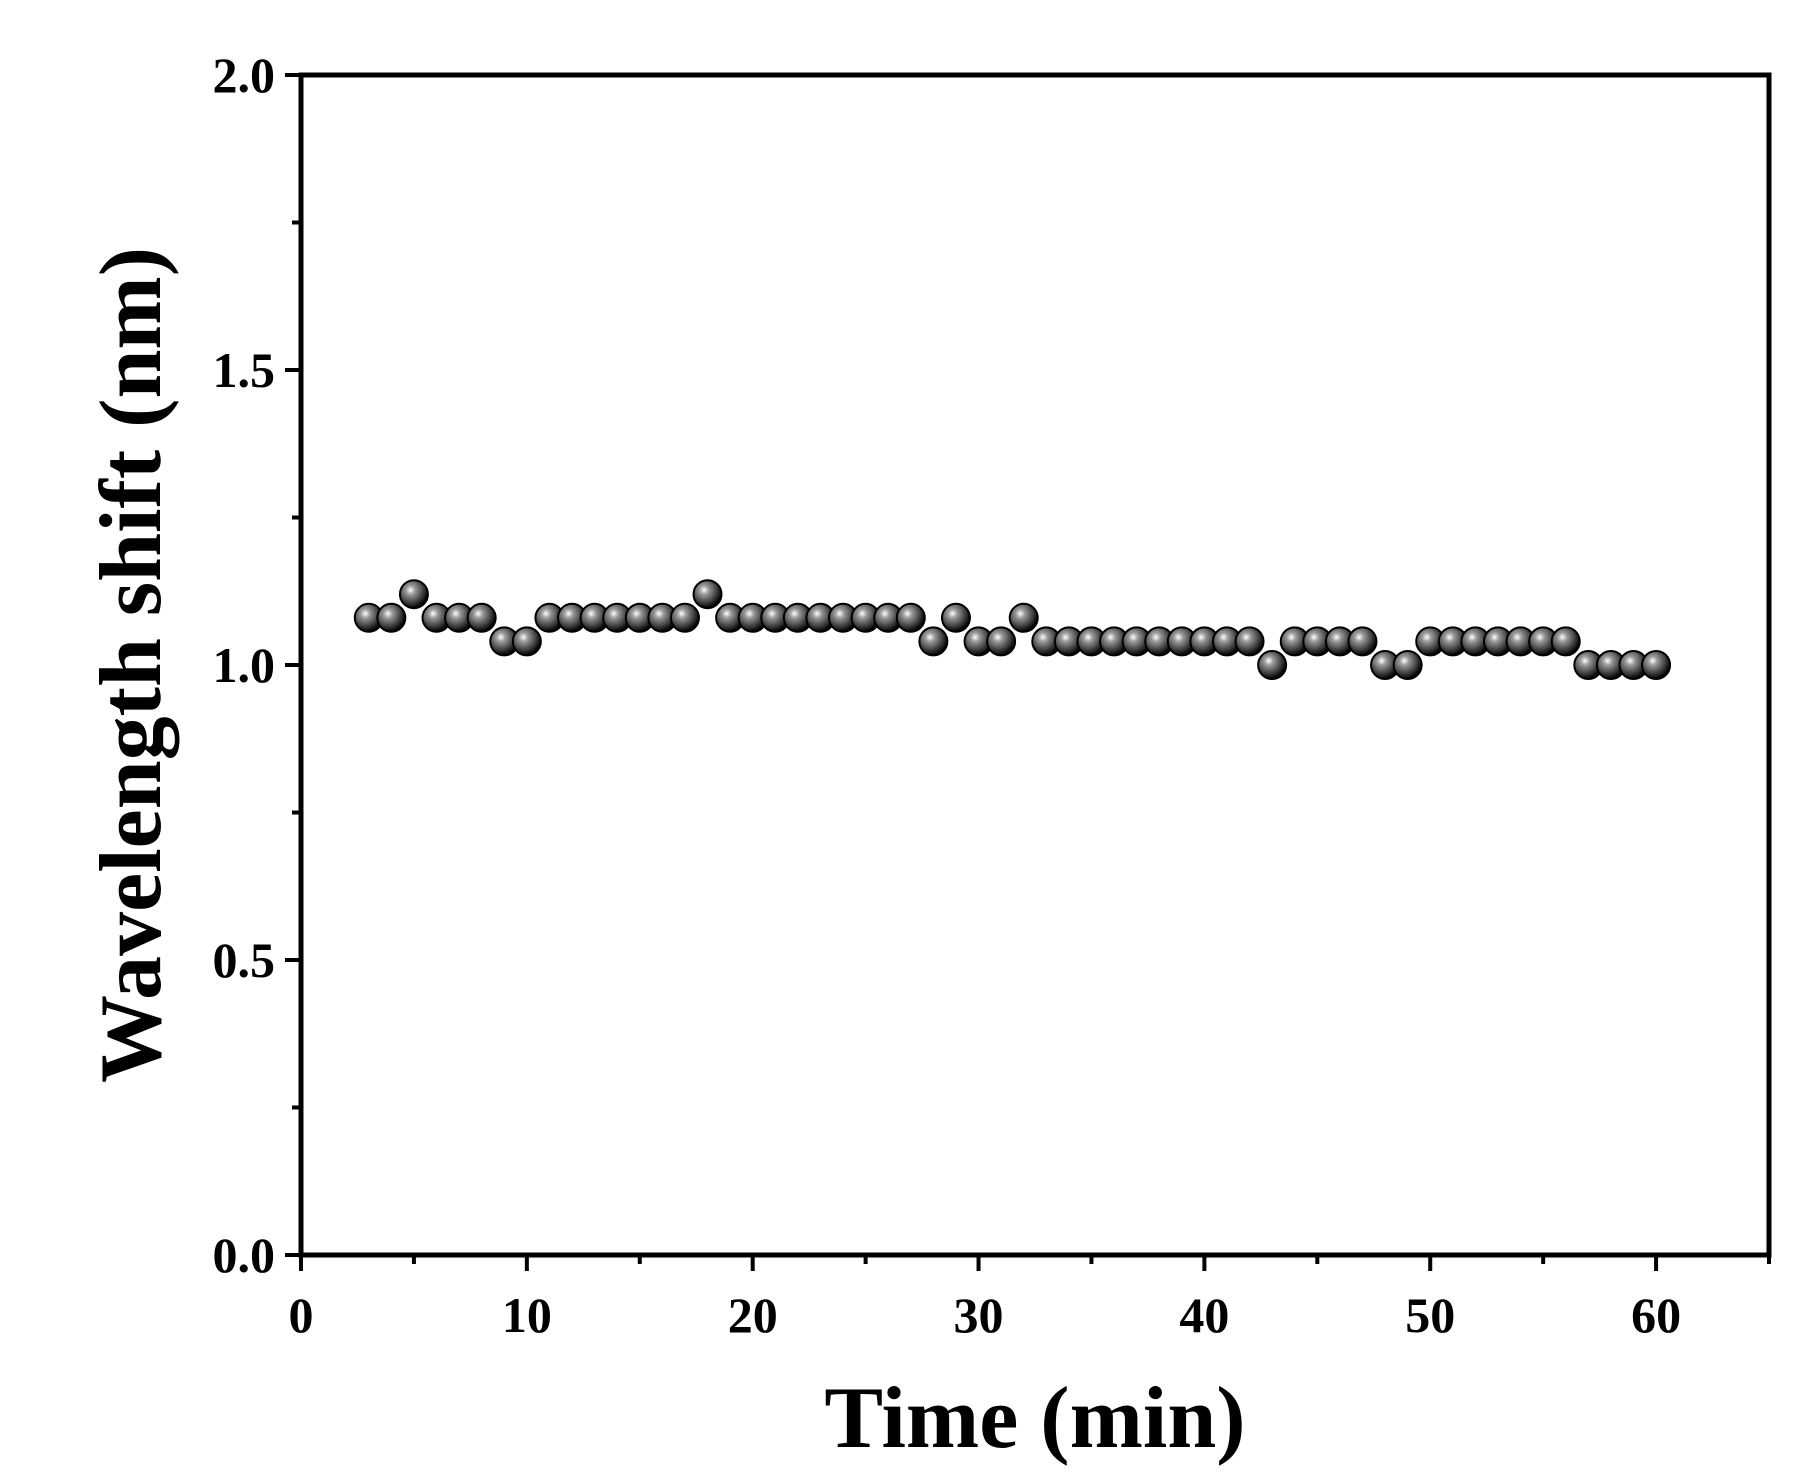 The width and height of the screenshot is (1814, 1472). I want to click on x-tick-label: 60, so click(1656, 1315).